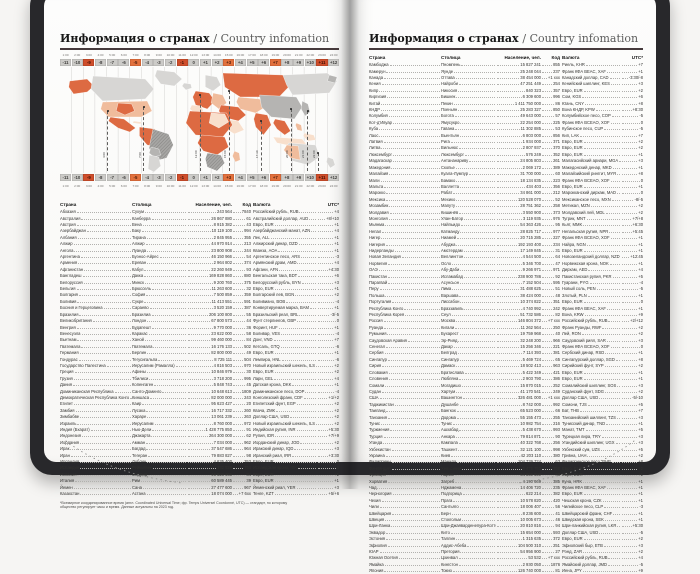  What do you see at coordinates (143, 139) in the screenshot?
I see `city-time-marker: 7:00` at bounding box center [143, 139].